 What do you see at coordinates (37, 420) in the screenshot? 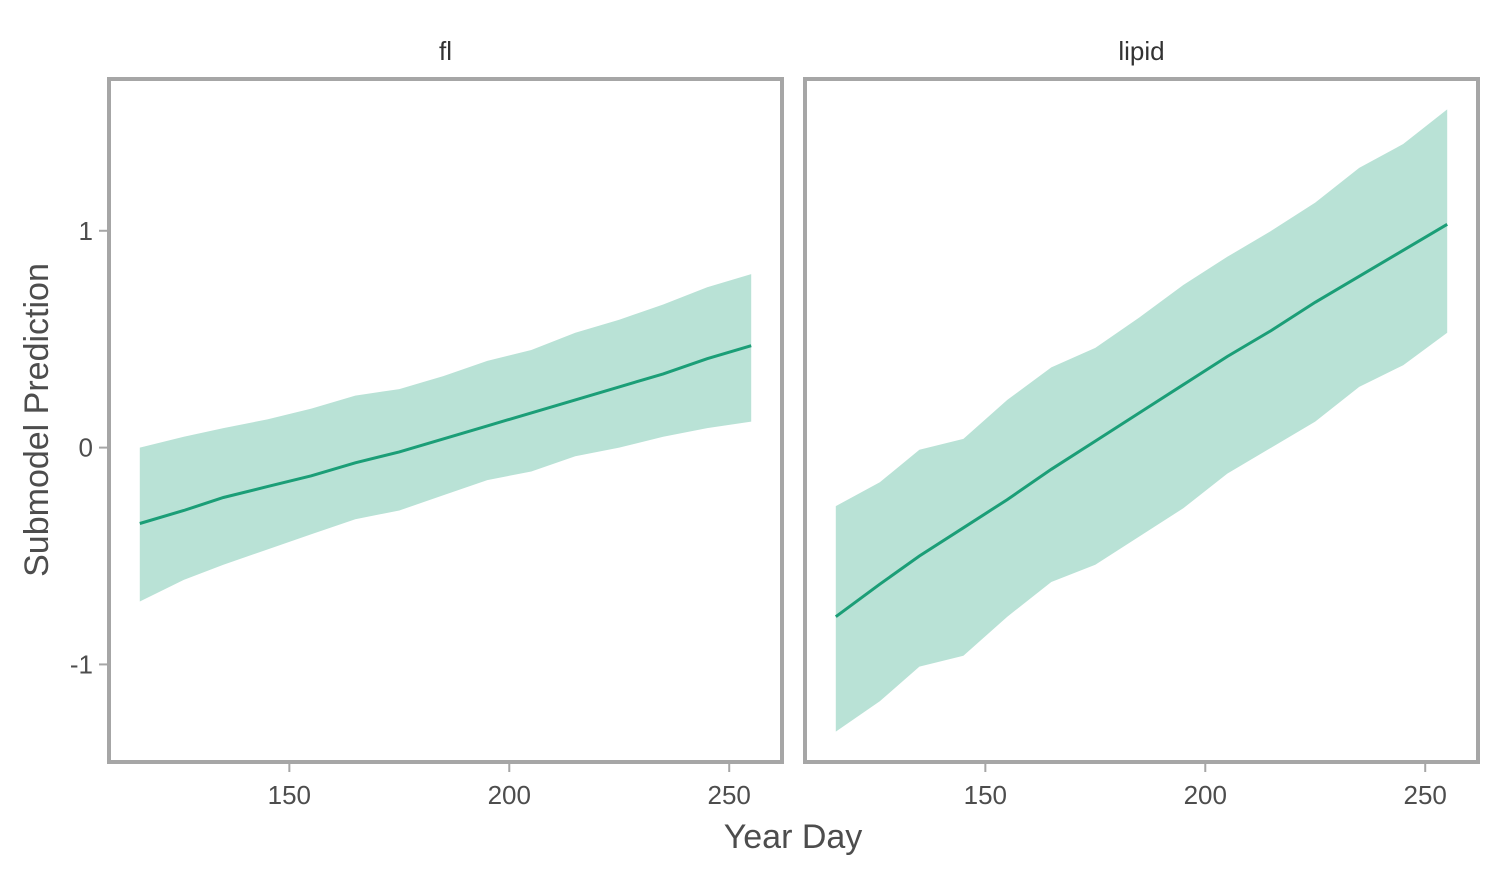
I see `y-axis-title: Submodel Prediction` at bounding box center [37, 420].